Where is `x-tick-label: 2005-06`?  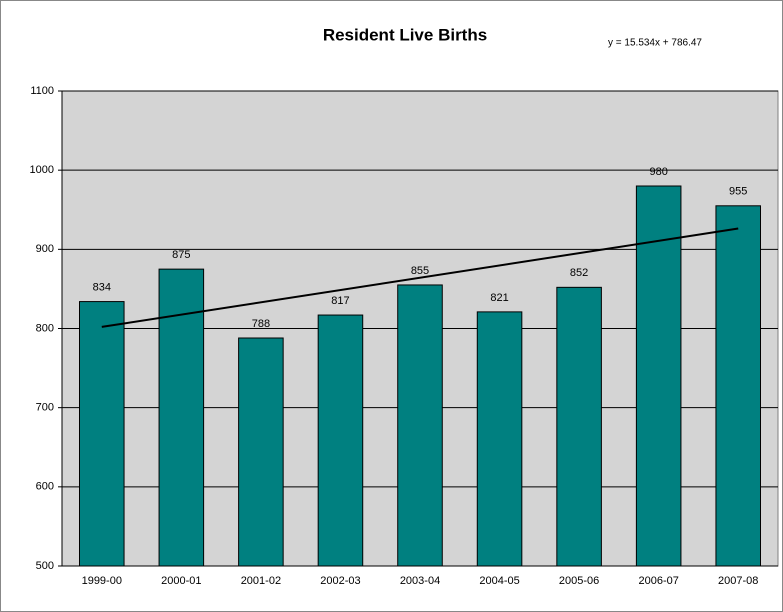 x-tick-label: 2005-06 is located at coordinates (579, 581).